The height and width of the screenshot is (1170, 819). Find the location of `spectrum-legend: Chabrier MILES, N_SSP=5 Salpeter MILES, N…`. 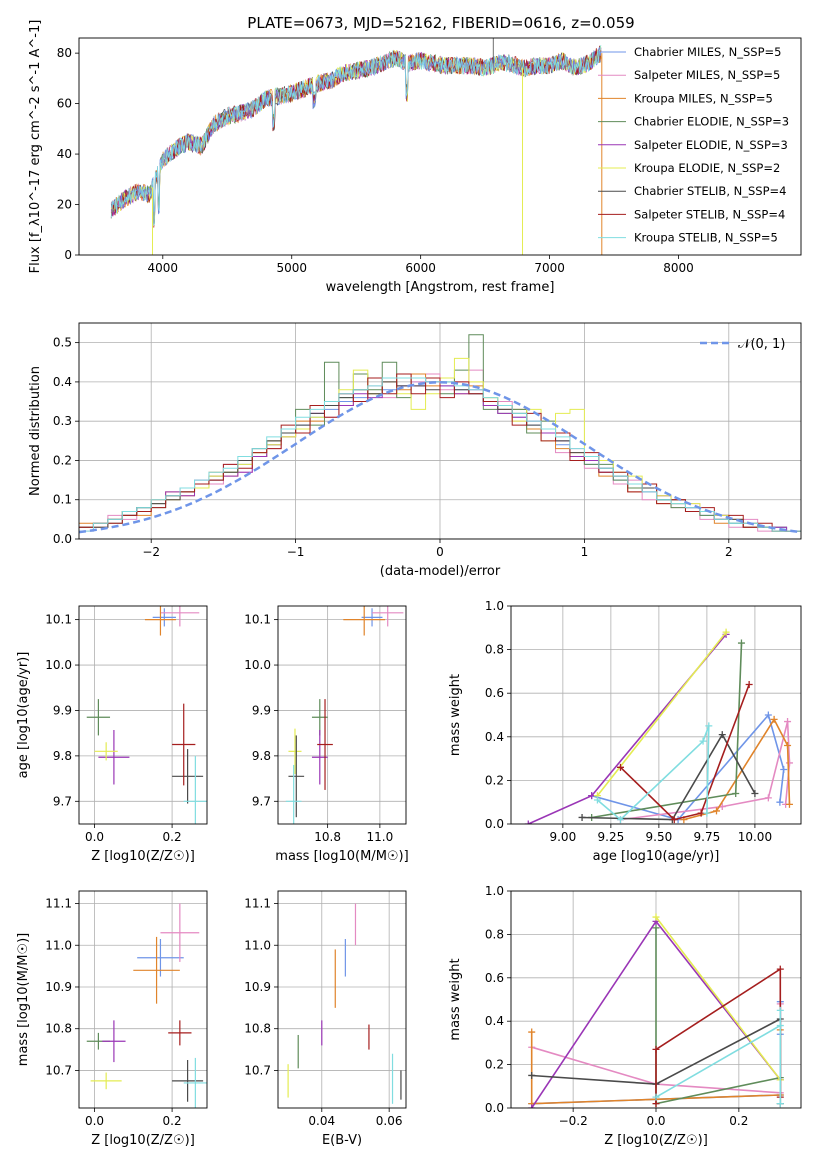

spectrum-legend: Chabrier MILES, N_SSP=5 Salpeter MILES, N… is located at coordinates (693, 145).